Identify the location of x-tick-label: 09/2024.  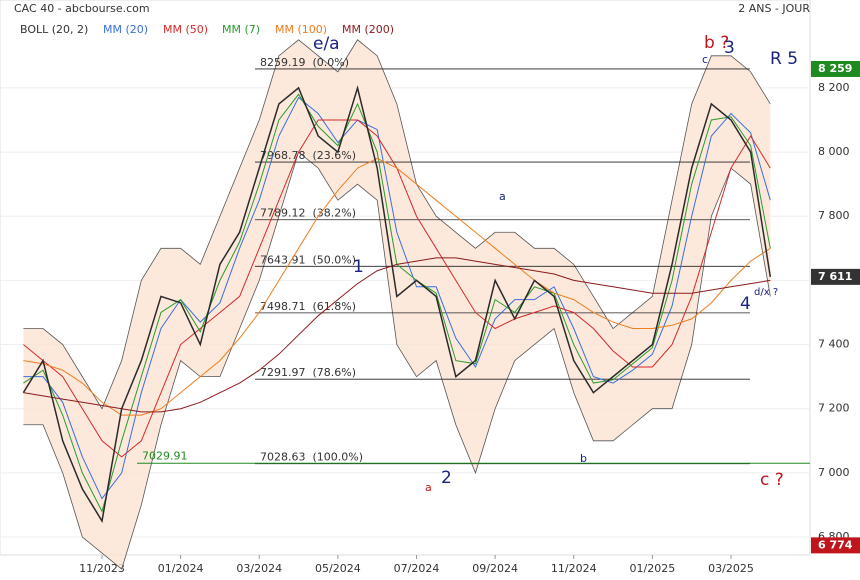
(495, 568).